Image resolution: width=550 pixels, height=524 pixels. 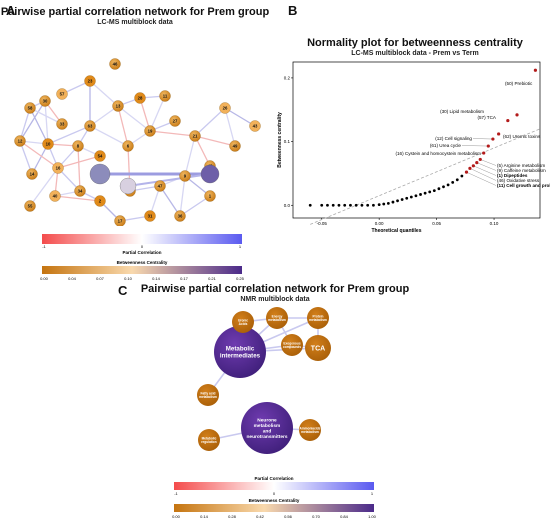 I want to click on network-node-label: 23, so click(x=90, y=81).